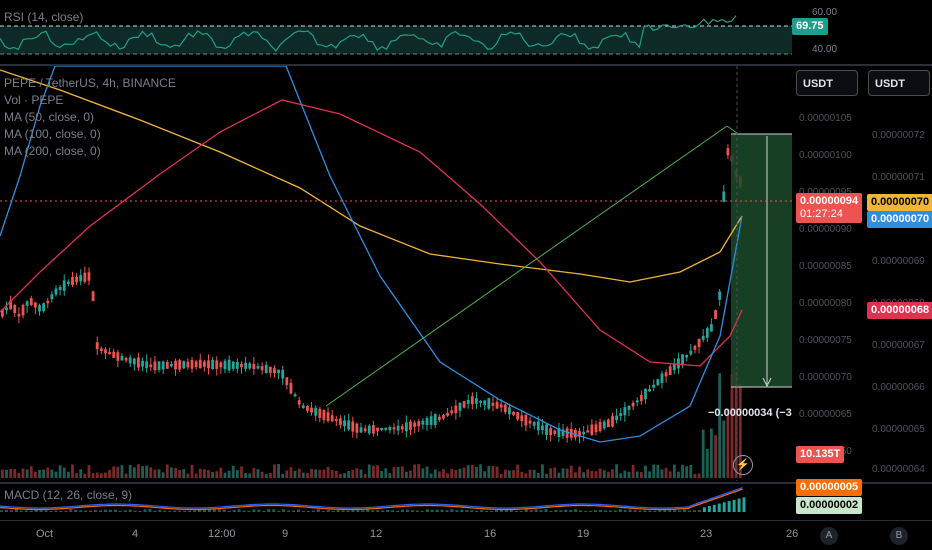  What do you see at coordinates (743, 465) in the screenshot?
I see `flash-icon: ⚡` at bounding box center [743, 465].